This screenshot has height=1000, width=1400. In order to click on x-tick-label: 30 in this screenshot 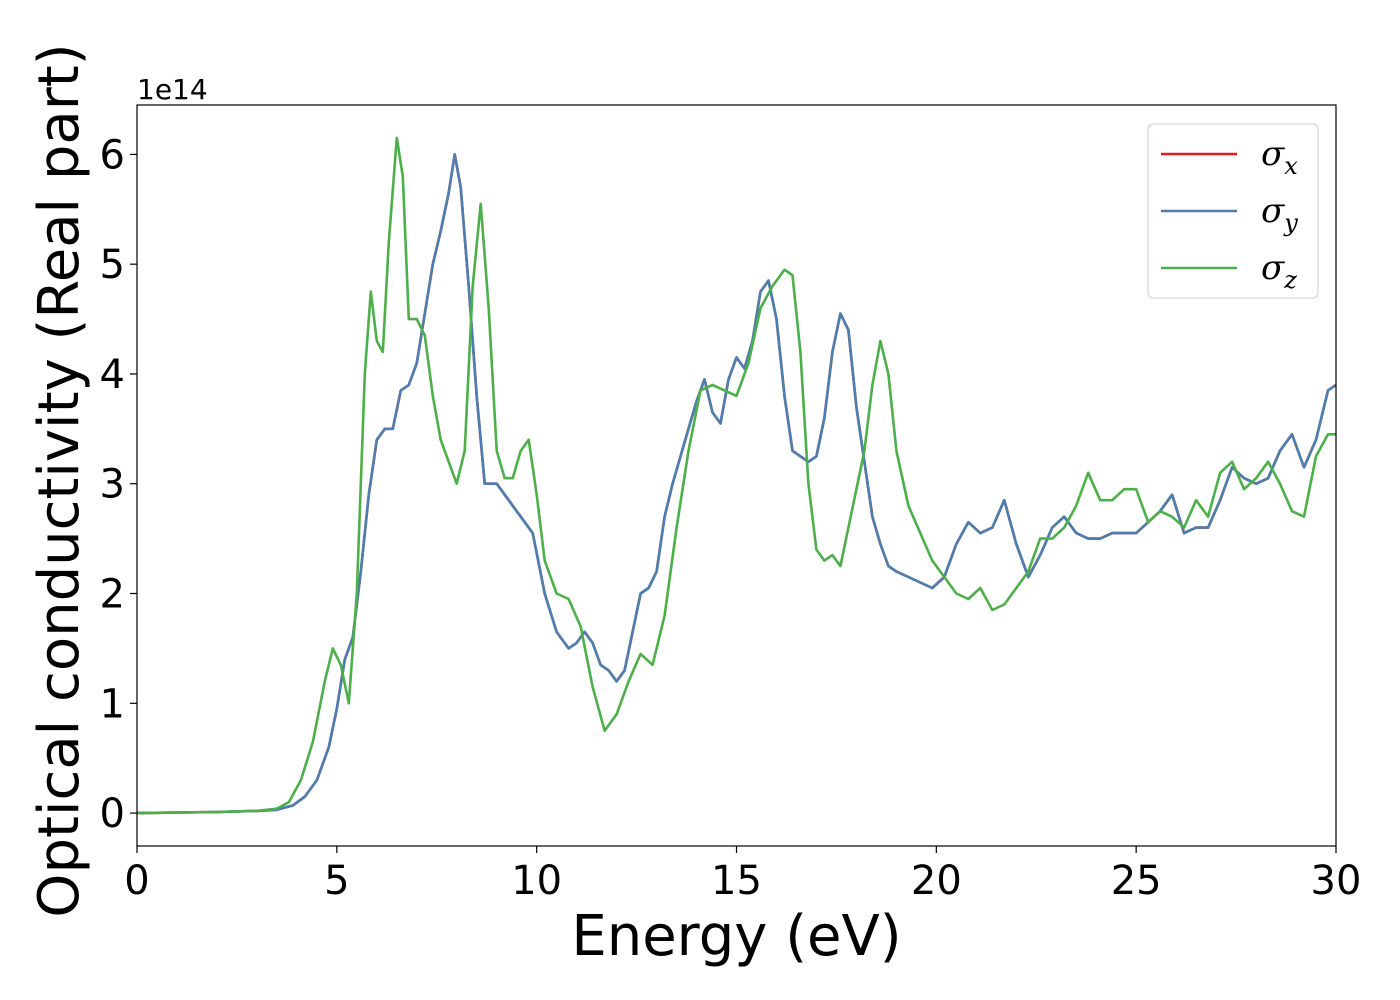, I will do `click(1336, 881)`.